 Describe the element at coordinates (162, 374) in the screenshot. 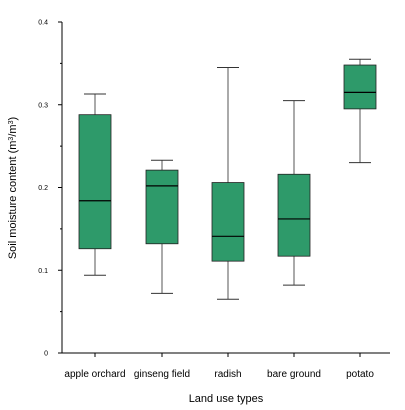

I see `x-tick-label: ginseng field` at that location.